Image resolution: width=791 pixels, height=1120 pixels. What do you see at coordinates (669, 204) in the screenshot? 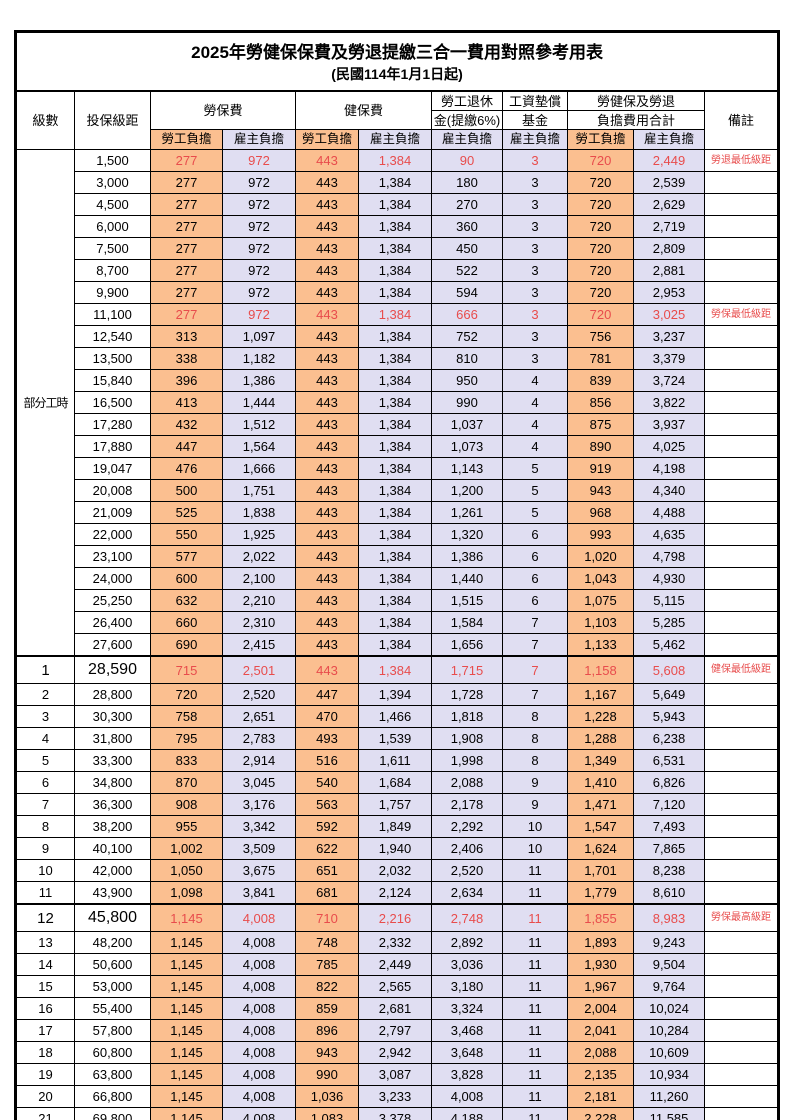
I see `value-cell-total-employer: 2,629` at bounding box center [669, 204].